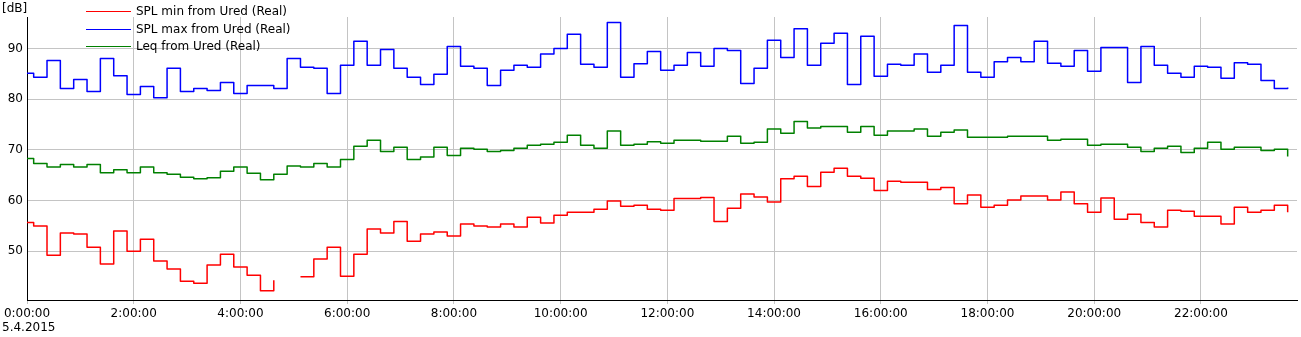 This screenshot has height=337, width=1301. I want to click on x-tick-label: 14:00:00, so click(774, 313).